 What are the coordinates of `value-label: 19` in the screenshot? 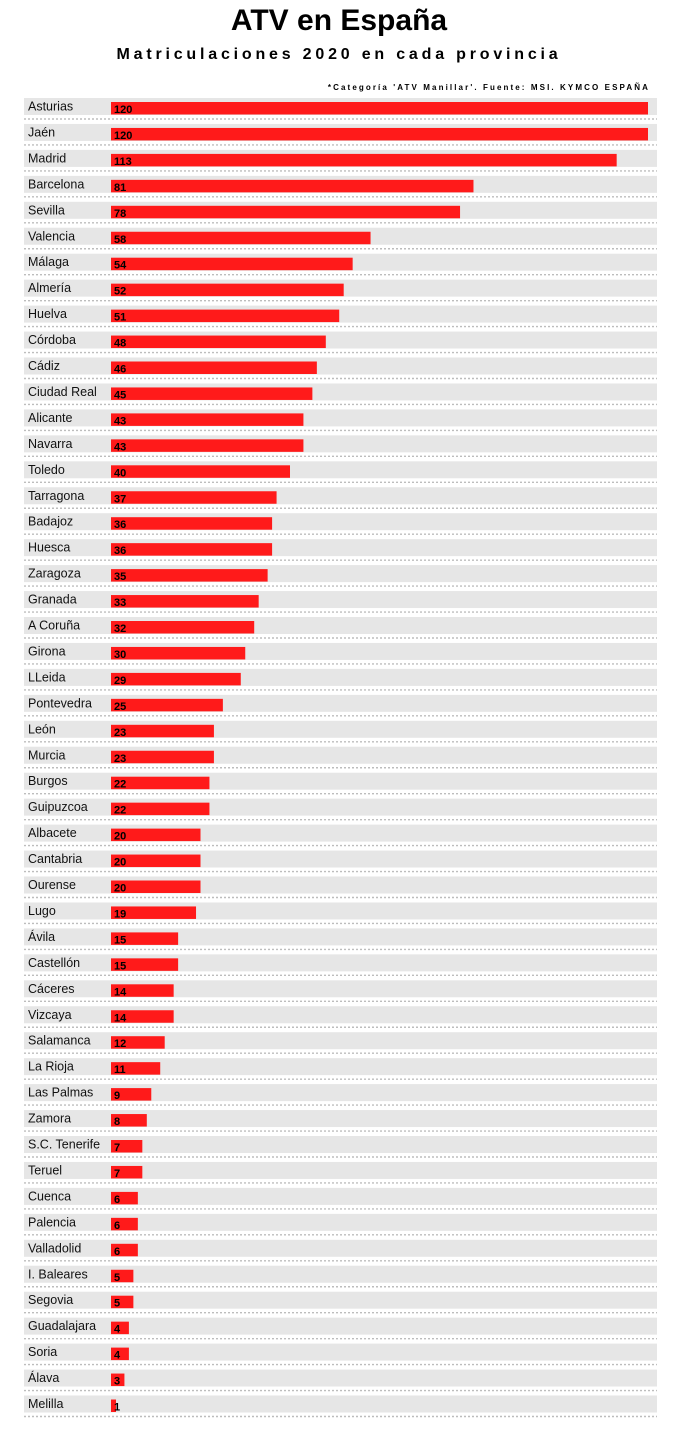 It's located at (120, 914).